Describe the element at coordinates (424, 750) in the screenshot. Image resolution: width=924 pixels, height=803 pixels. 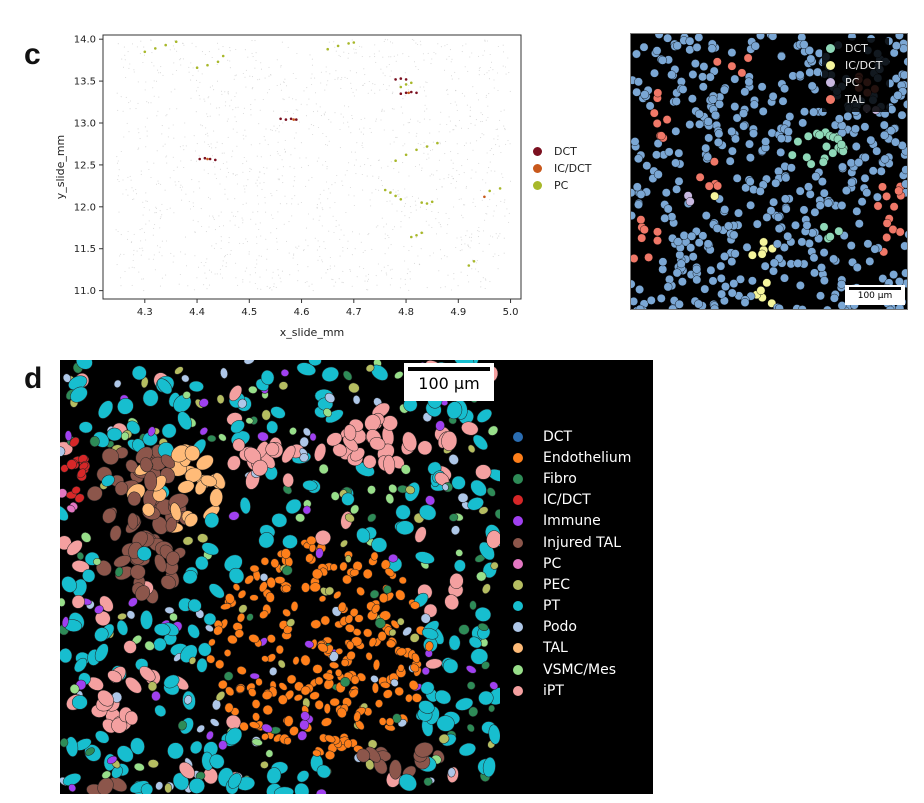
I see `cell-injured-tal` at that location.